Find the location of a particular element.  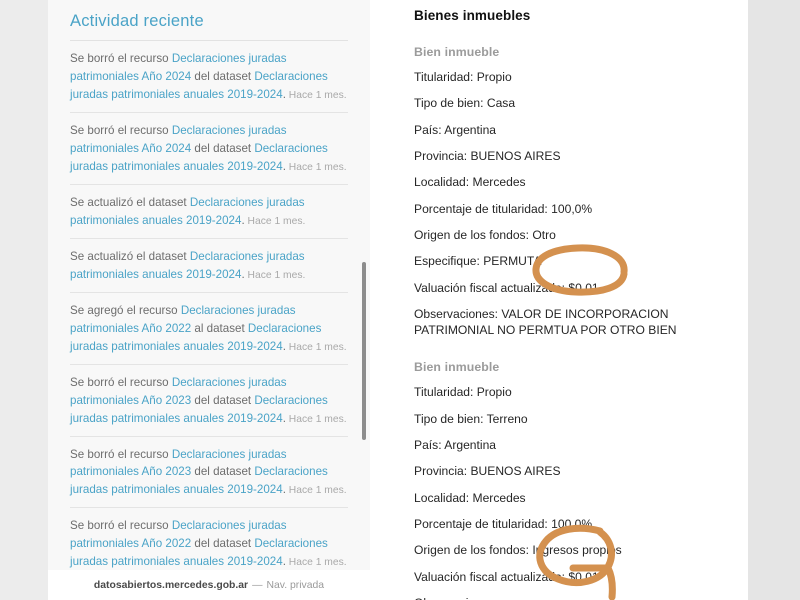

field-porcentaje-titularidad-1: Porcentaje de titularidad: 100,0% is located at coordinates (503, 208).